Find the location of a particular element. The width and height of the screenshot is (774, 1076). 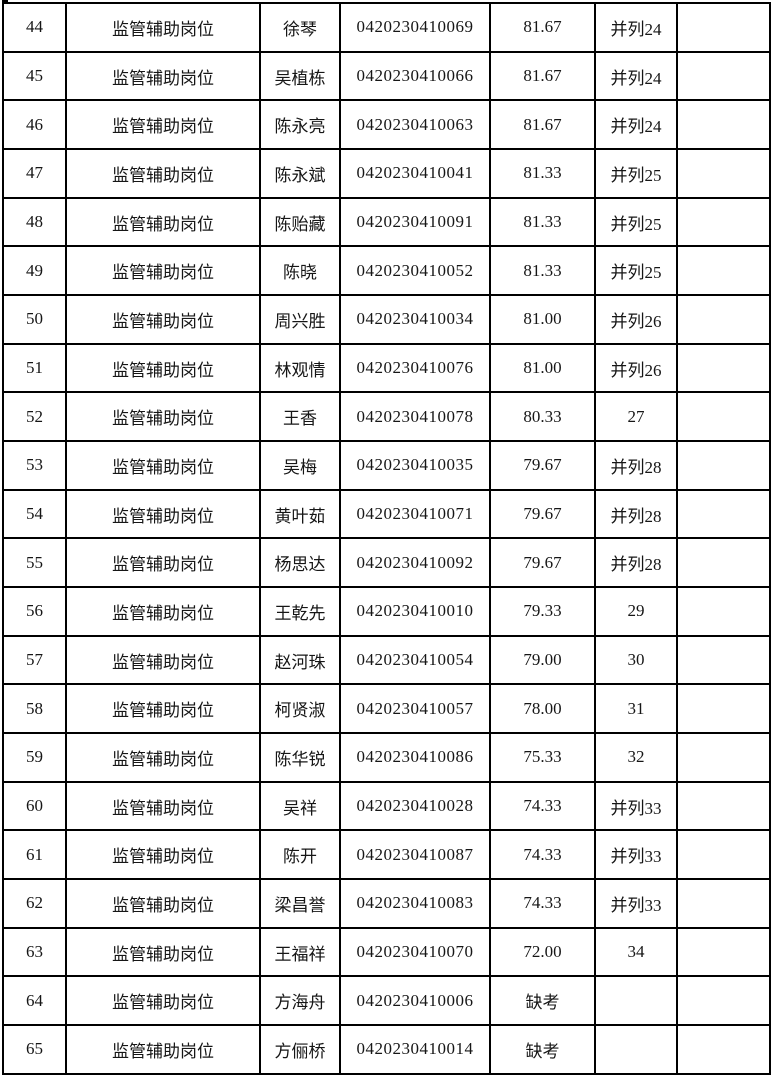

rank-cell: 并列33 is located at coordinates (636, 855).